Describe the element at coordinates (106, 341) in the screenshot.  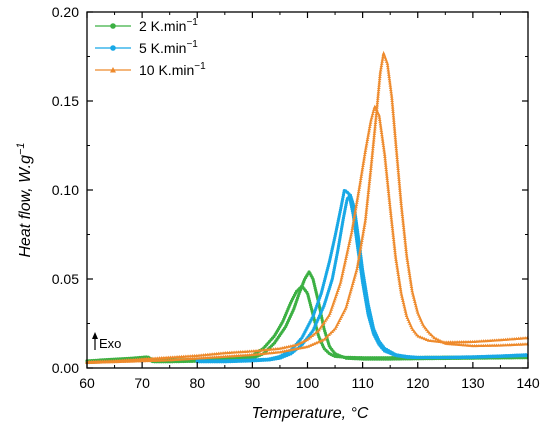
I see `exo-annotation: Exo` at that location.